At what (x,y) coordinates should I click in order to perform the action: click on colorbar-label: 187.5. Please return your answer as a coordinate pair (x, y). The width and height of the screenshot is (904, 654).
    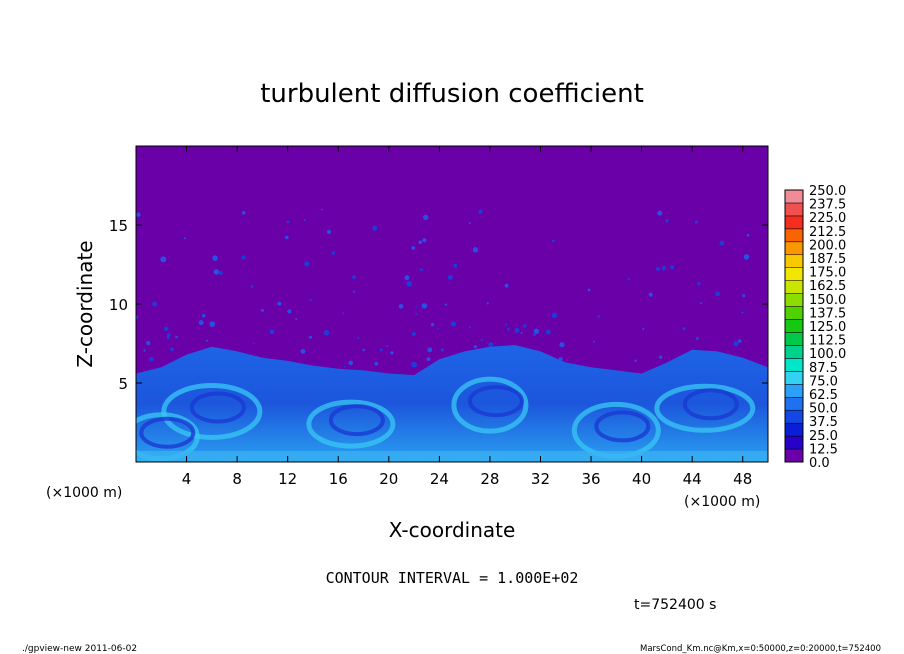
    Looking at the image, I should click on (827, 259).